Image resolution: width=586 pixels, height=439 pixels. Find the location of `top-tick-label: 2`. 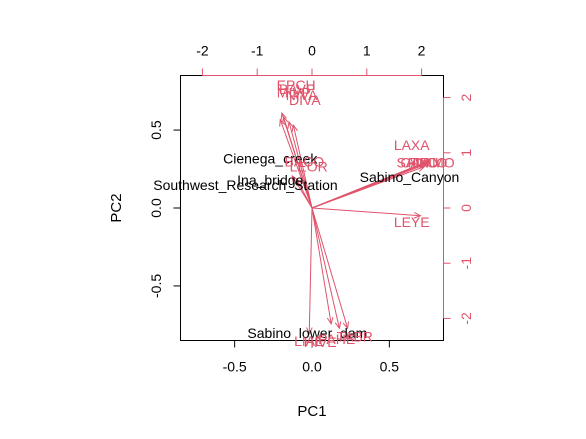

top-tick-label: 2 is located at coordinates (422, 51).